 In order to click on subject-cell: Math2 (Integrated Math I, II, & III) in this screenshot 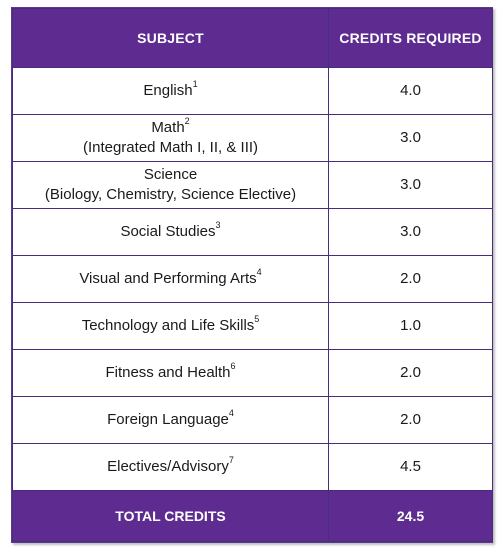, I will do `click(170, 138)`.